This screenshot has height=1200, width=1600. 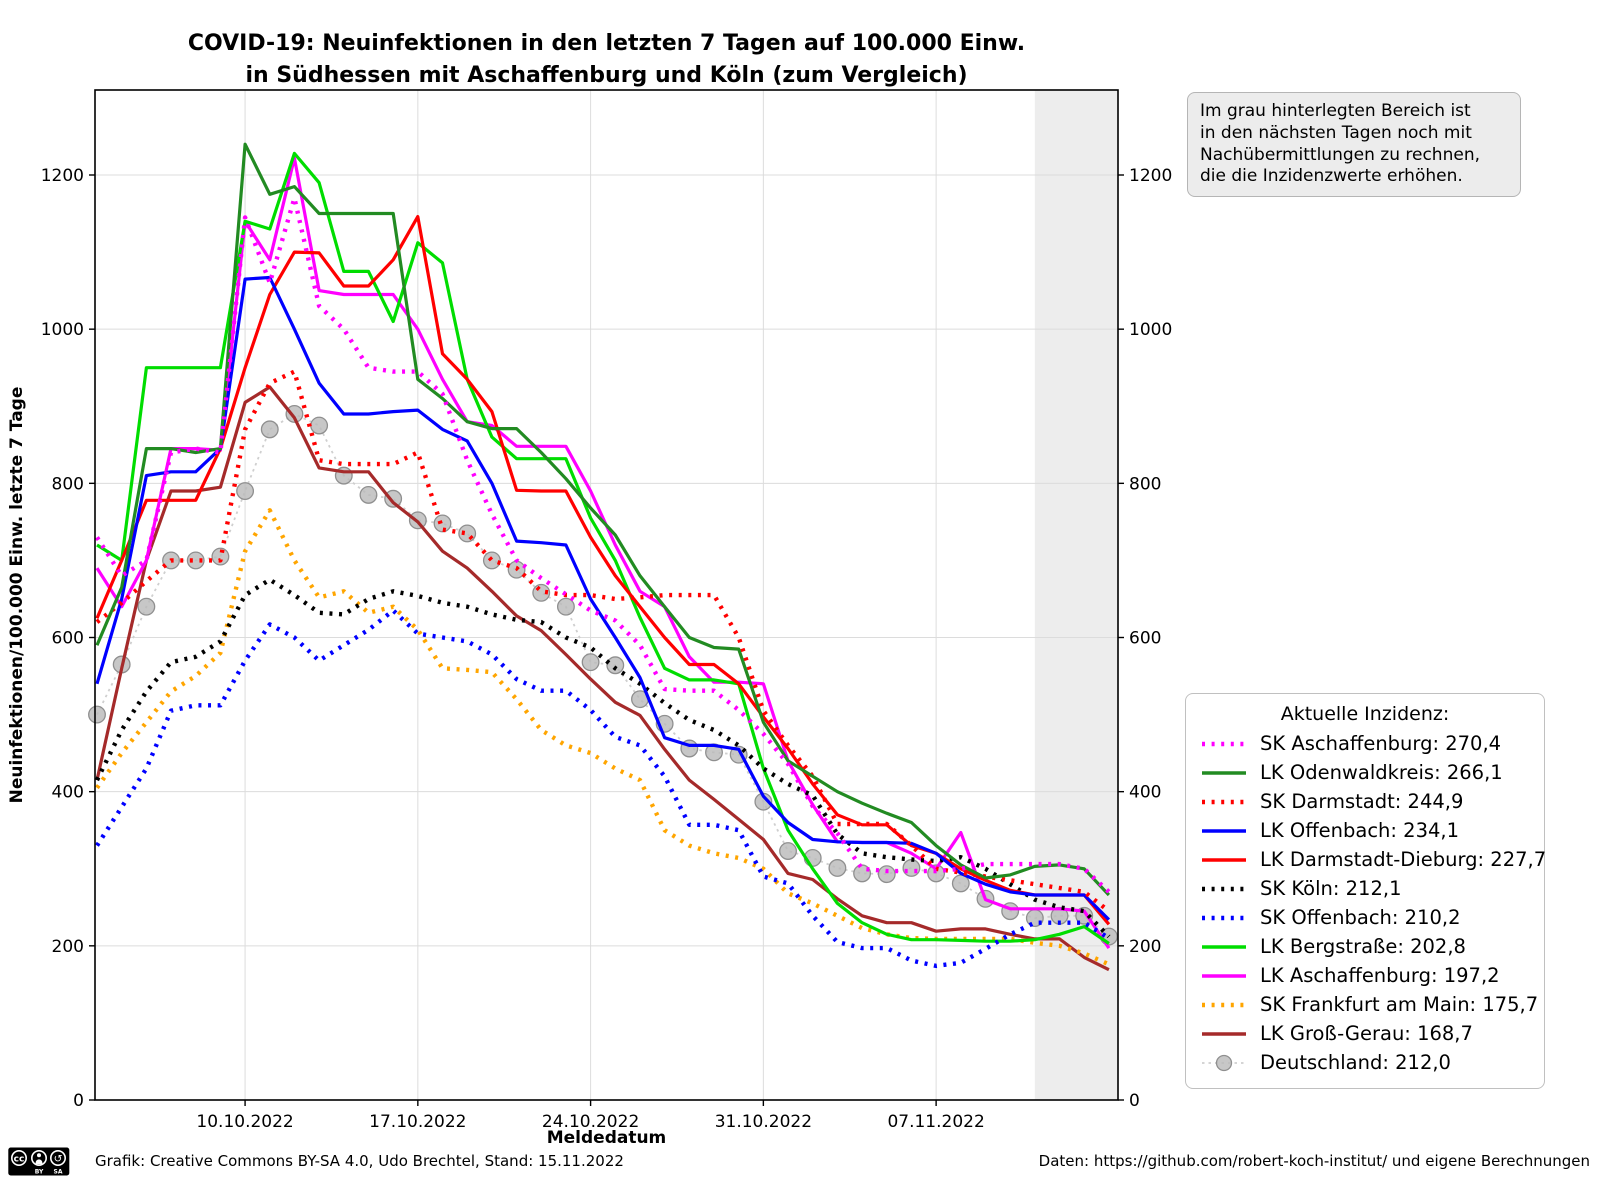 I want to click on legend-item-deutschland: Deutschland: 212,0, so click(x=1365, y=1062).